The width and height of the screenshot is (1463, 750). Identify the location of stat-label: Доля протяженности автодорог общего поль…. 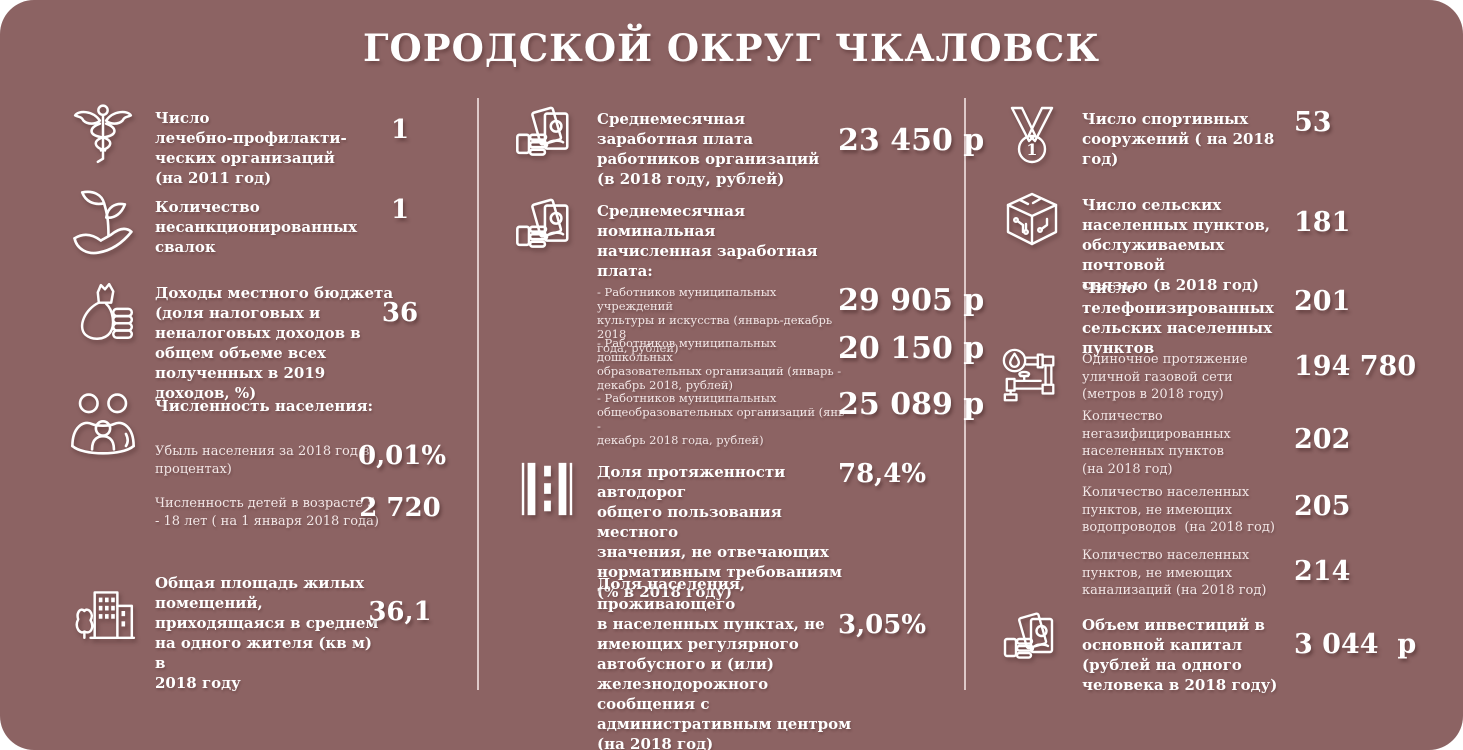
(720, 532).